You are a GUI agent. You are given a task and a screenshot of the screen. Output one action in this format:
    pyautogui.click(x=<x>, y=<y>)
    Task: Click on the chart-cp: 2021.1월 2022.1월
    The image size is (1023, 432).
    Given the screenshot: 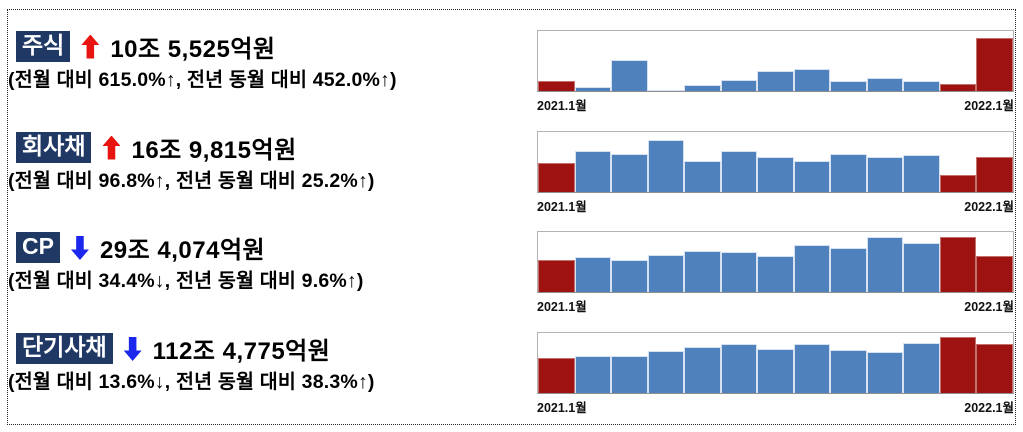 What is the action you would take?
    pyautogui.click(x=775, y=277)
    